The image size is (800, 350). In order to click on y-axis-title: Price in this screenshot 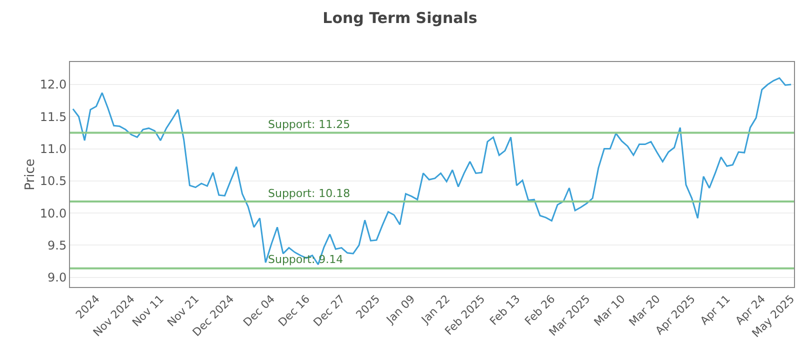, I will do `click(30, 174)`.